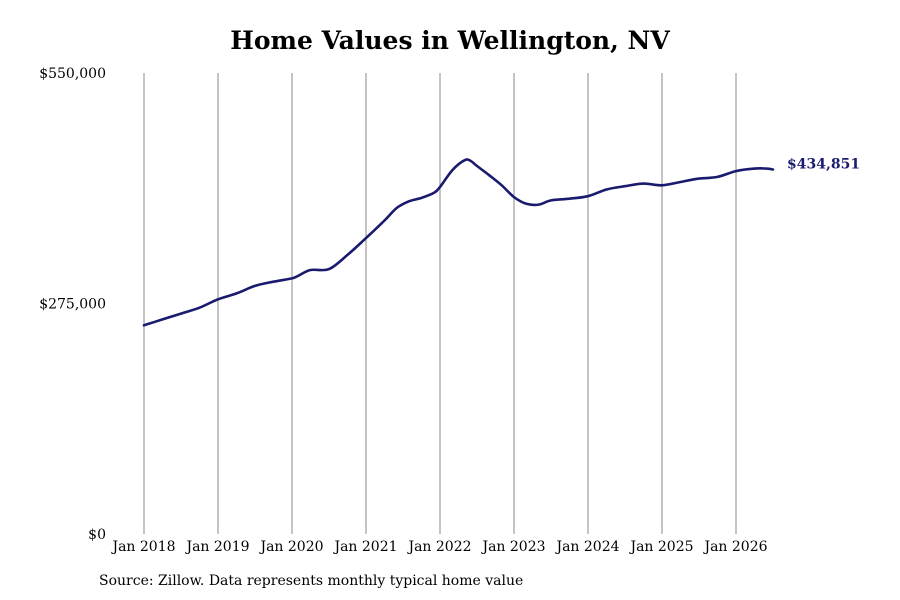 The height and width of the screenshot is (600, 900). What do you see at coordinates (512, 547) in the screenshot?
I see `x-tick-label: Jan 2023` at bounding box center [512, 547].